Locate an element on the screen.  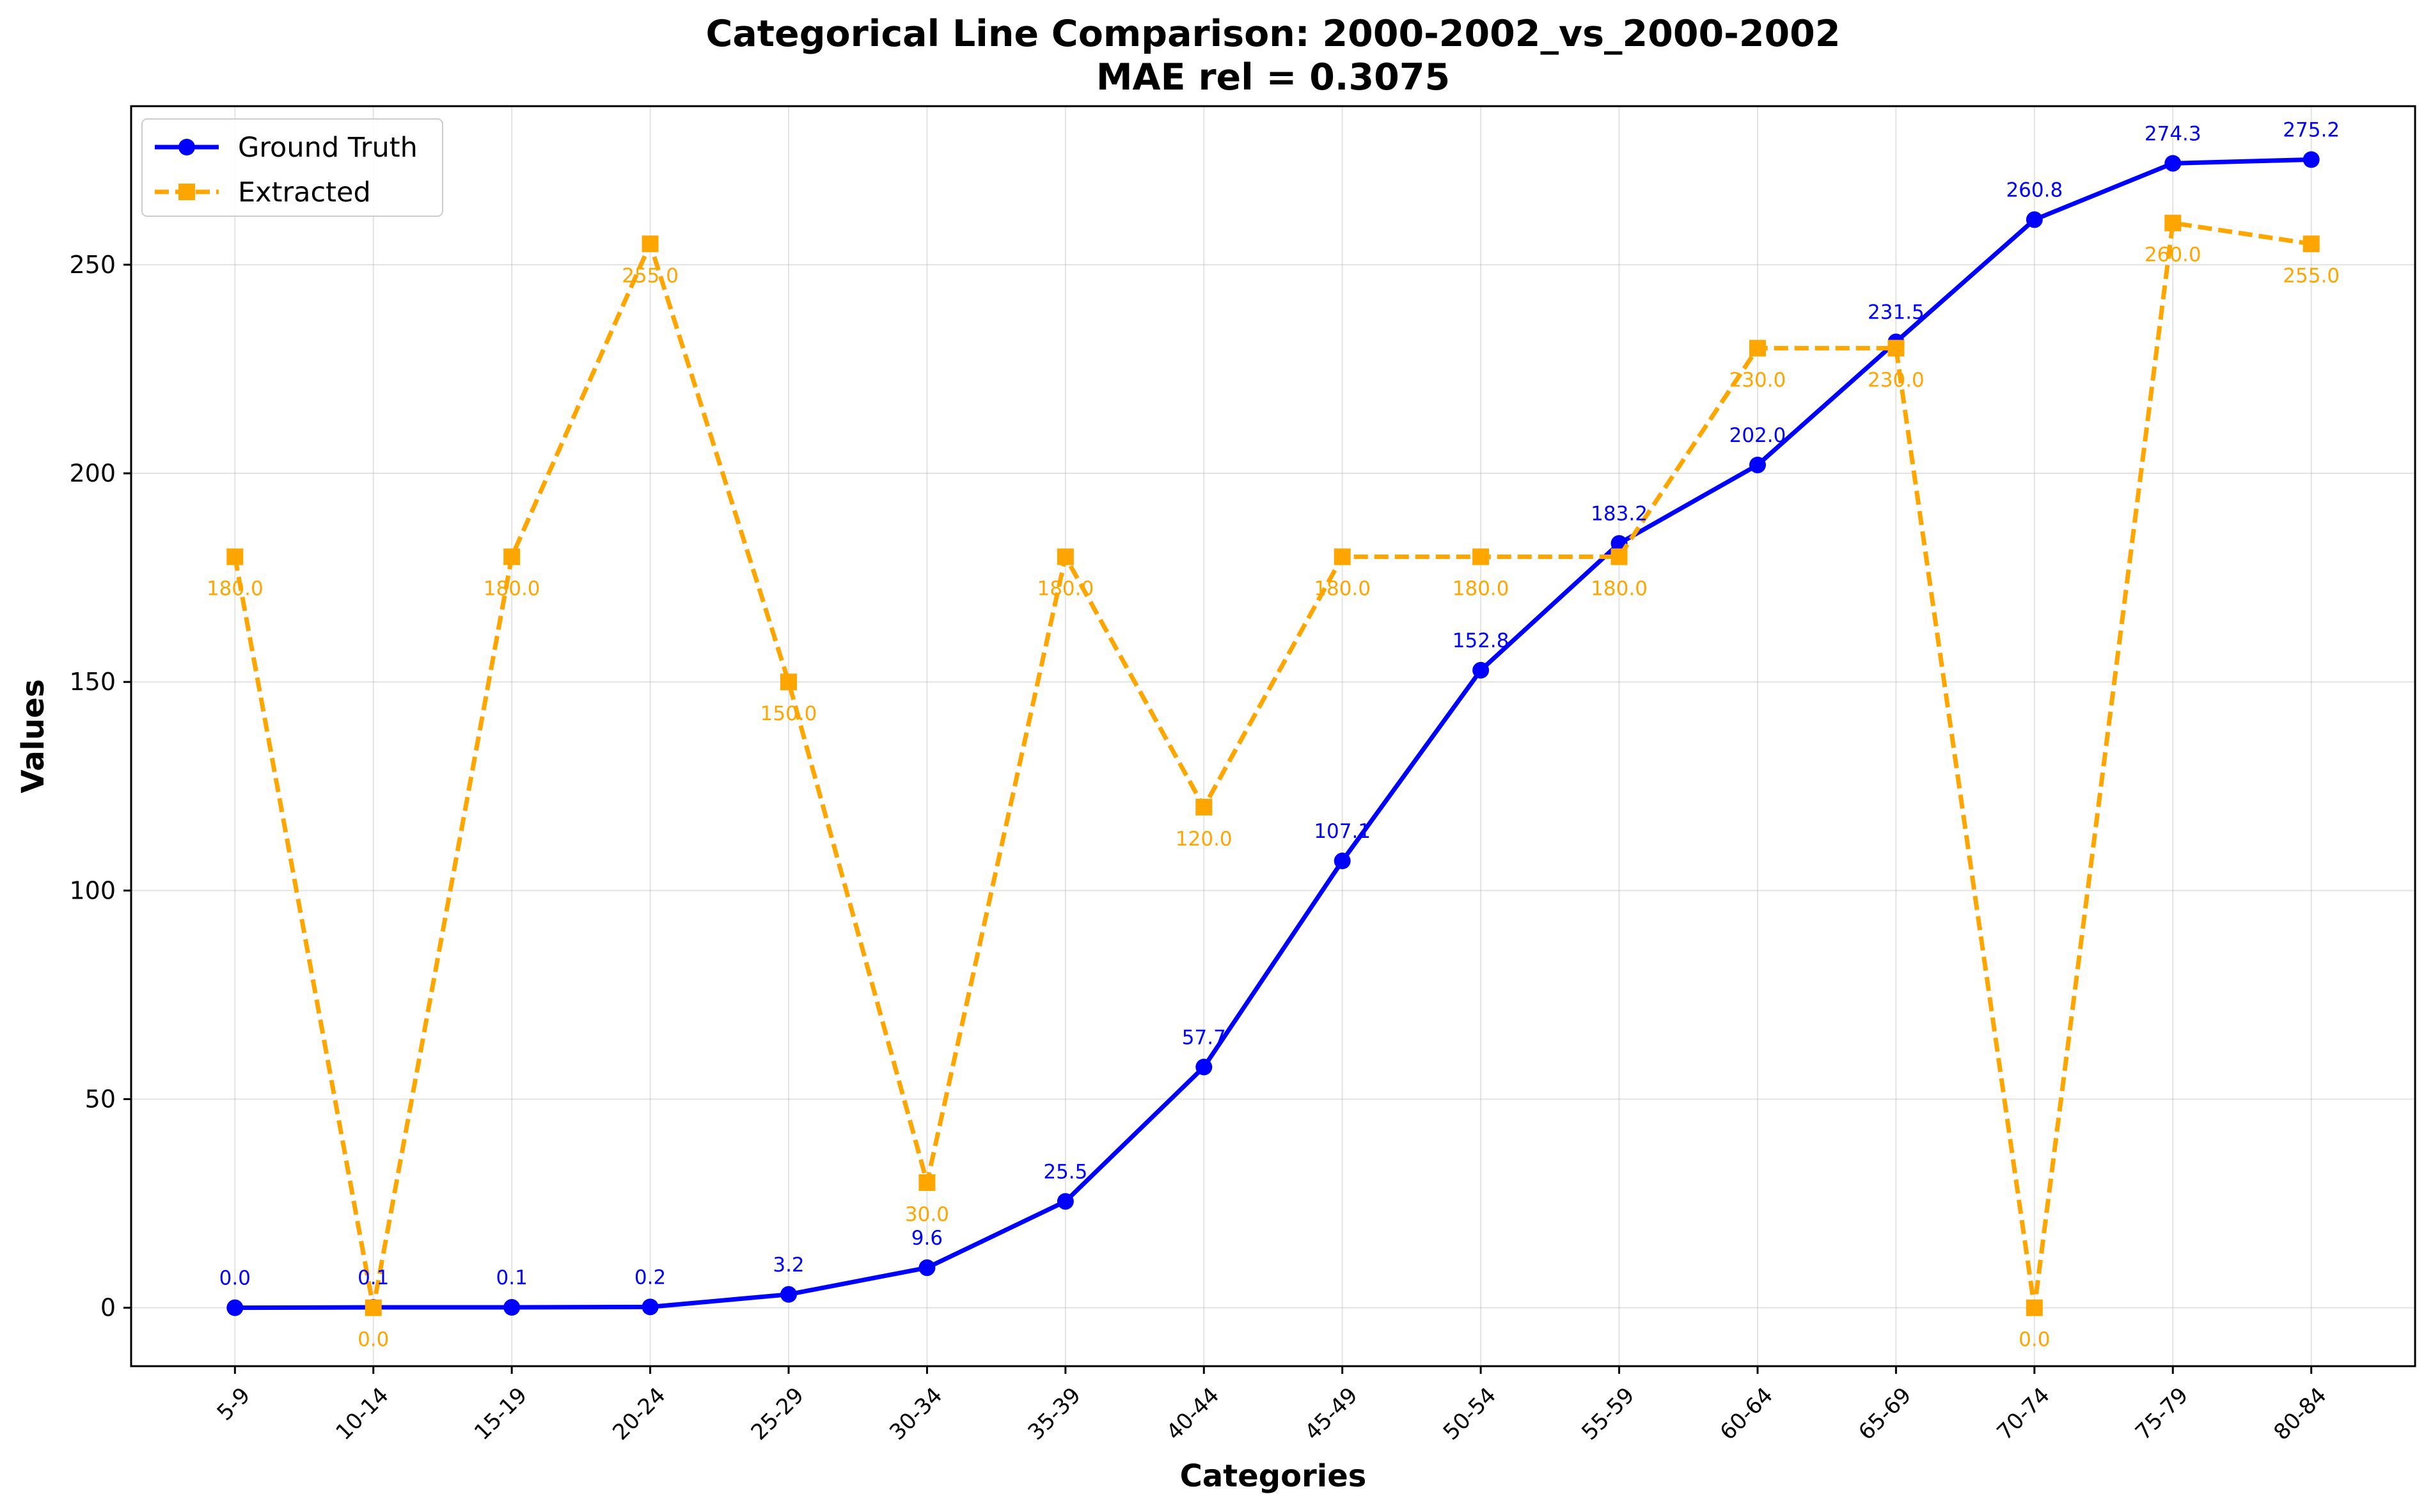
legend: Ground Truth Extracted is located at coordinates (292, 168).